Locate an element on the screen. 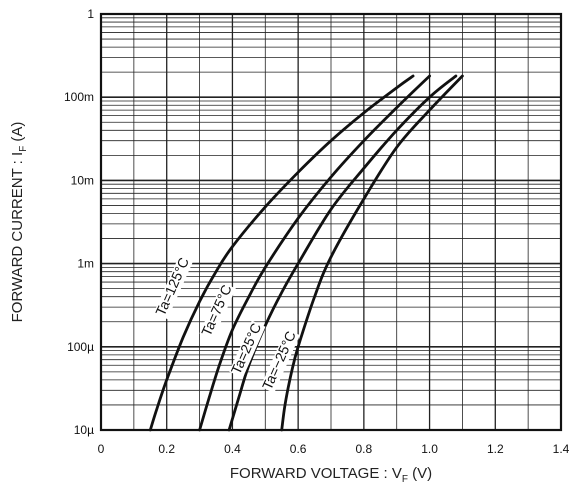 This screenshot has height=484, width=574. curve-label: Ta=75°C is located at coordinates (216, 310).